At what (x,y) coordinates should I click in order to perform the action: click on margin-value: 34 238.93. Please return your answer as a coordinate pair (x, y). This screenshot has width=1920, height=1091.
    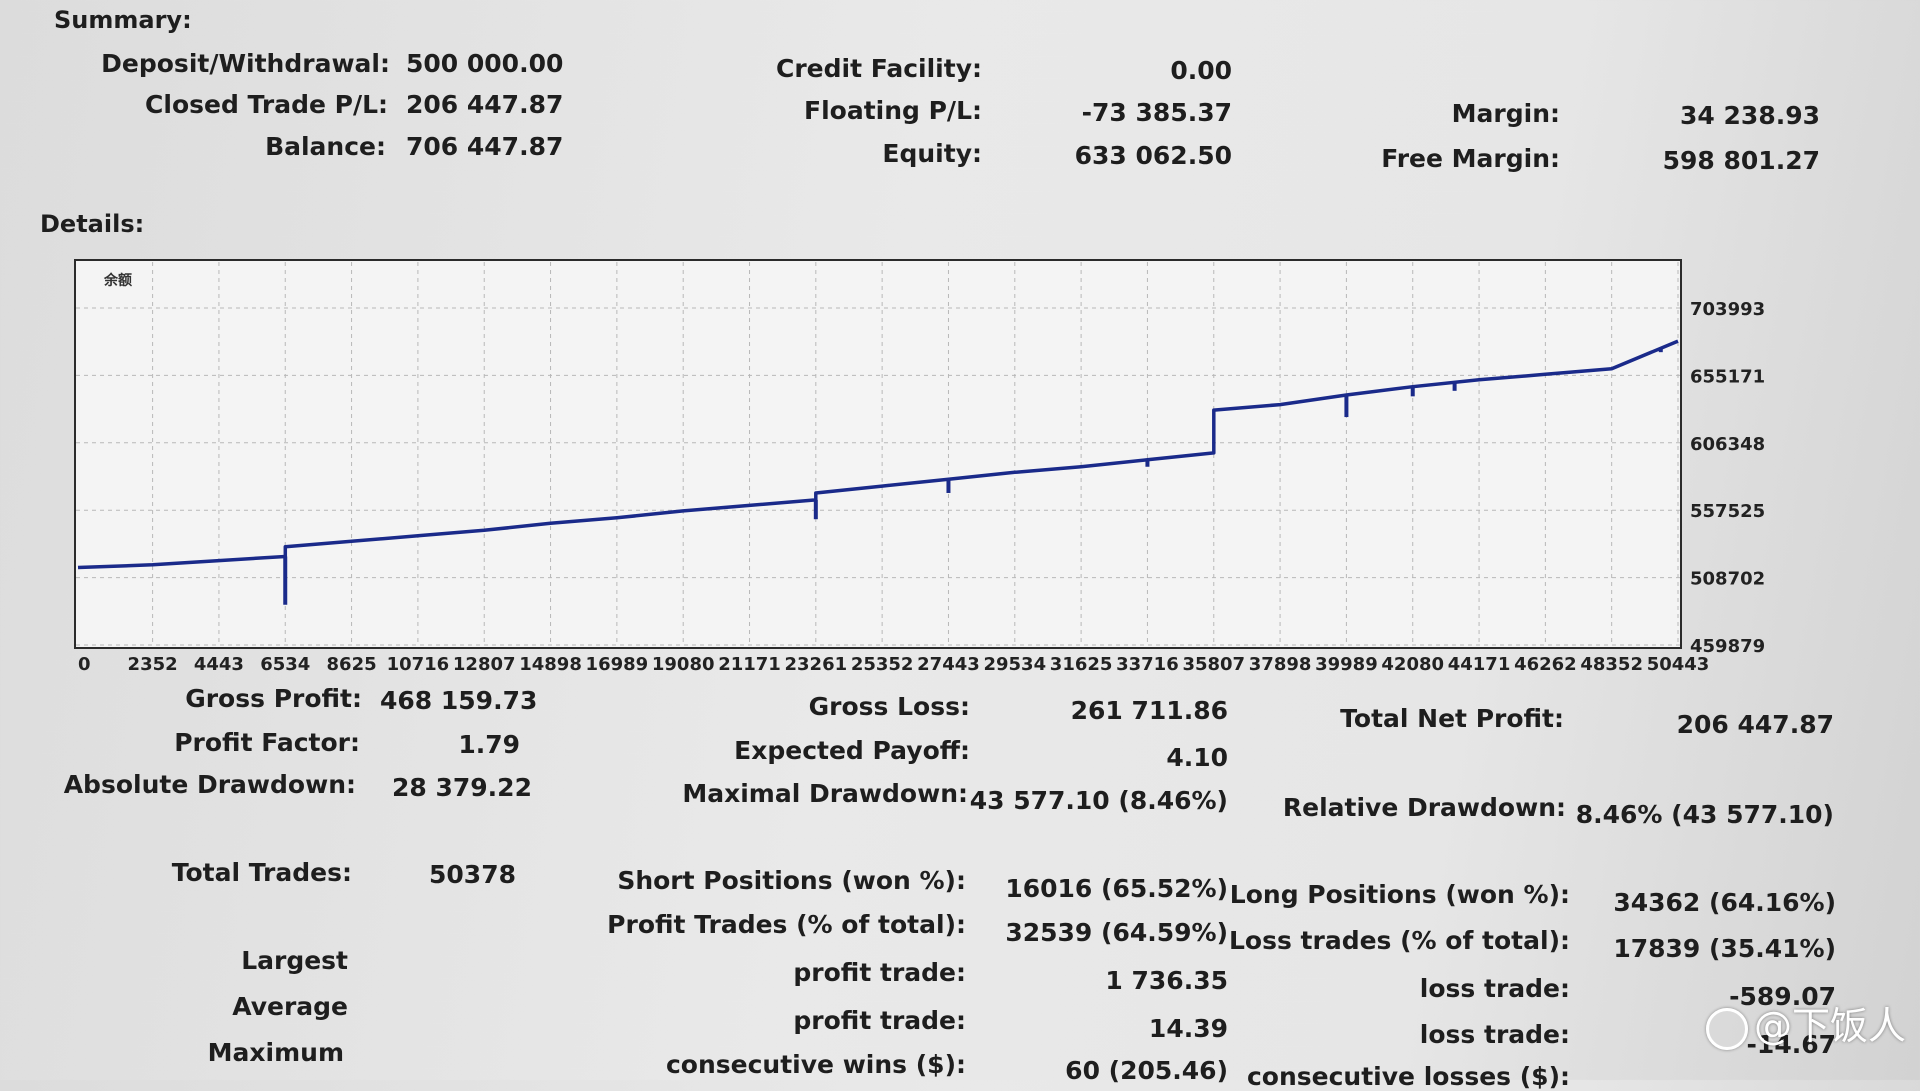
    Looking at the image, I should click on (1750, 115).